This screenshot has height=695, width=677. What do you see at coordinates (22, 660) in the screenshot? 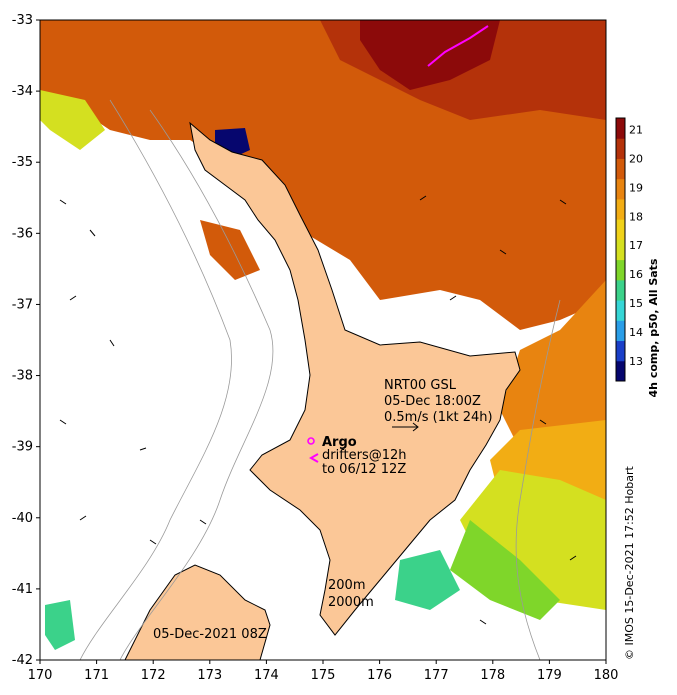
I see `y-tick-label: -42` at bounding box center [22, 660].